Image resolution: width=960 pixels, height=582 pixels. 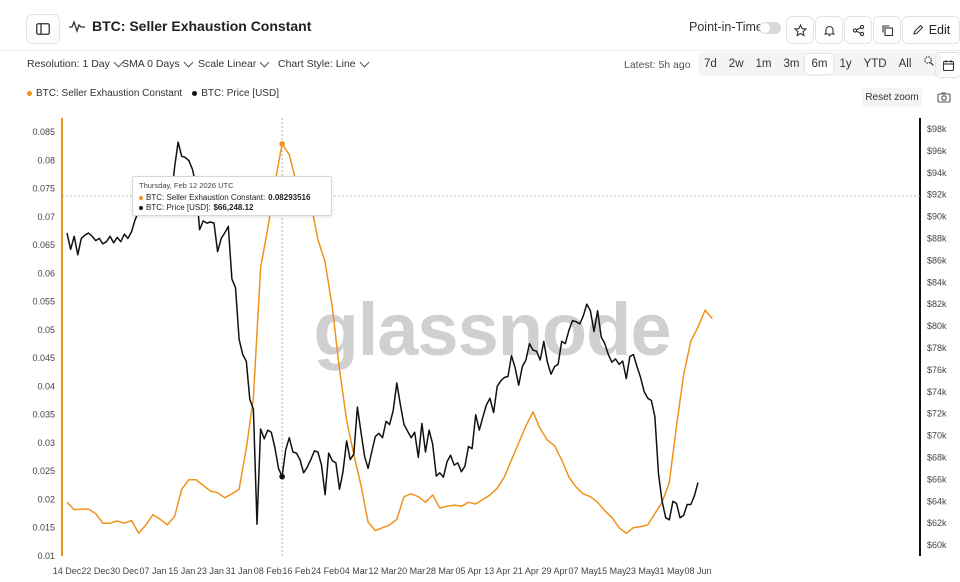 What do you see at coordinates (77, 26) in the screenshot?
I see `line-chart-icon` at bounding box center [77, 26].